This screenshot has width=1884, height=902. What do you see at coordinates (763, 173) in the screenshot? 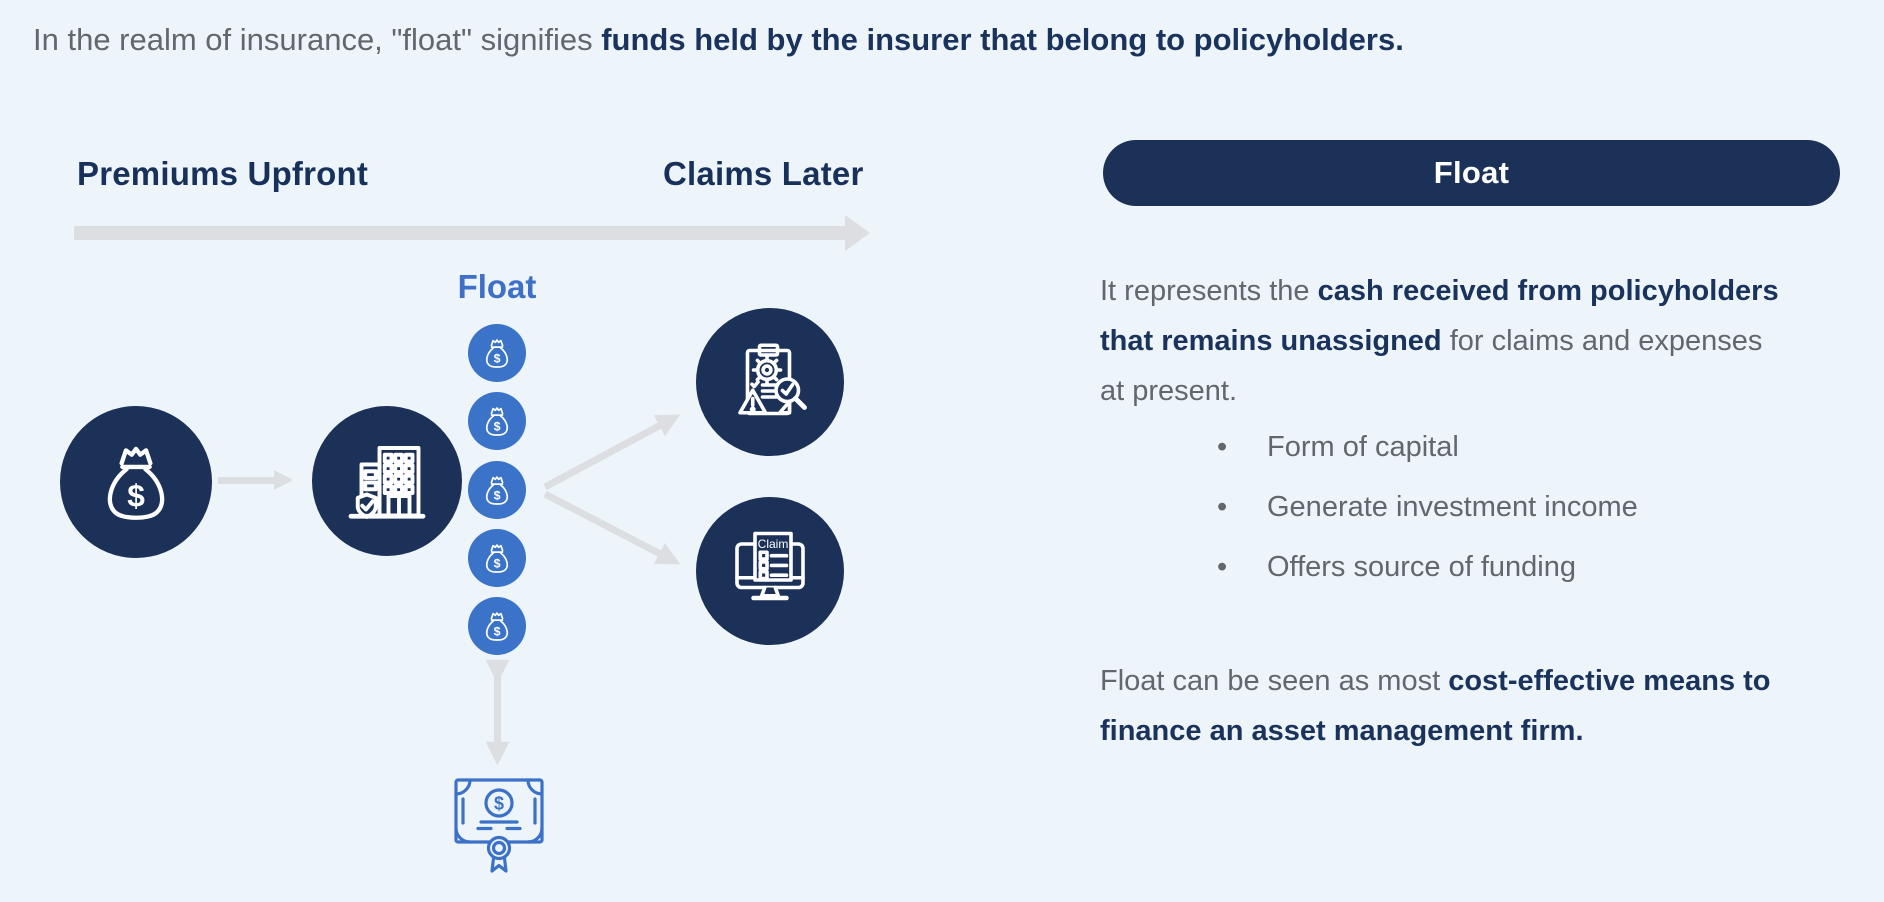
I see `claims-later-heading: Claims Later` at bounding box center [763, 173].